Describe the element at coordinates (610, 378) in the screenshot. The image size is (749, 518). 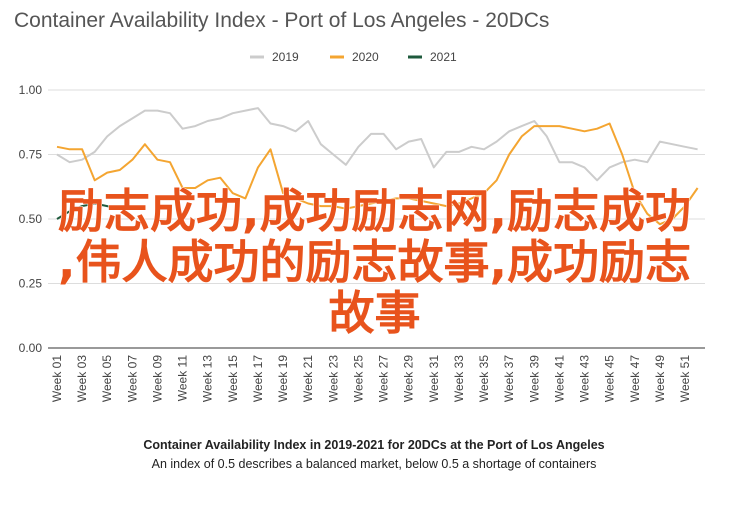
I see `x-tick-label: Week 45` at that location.